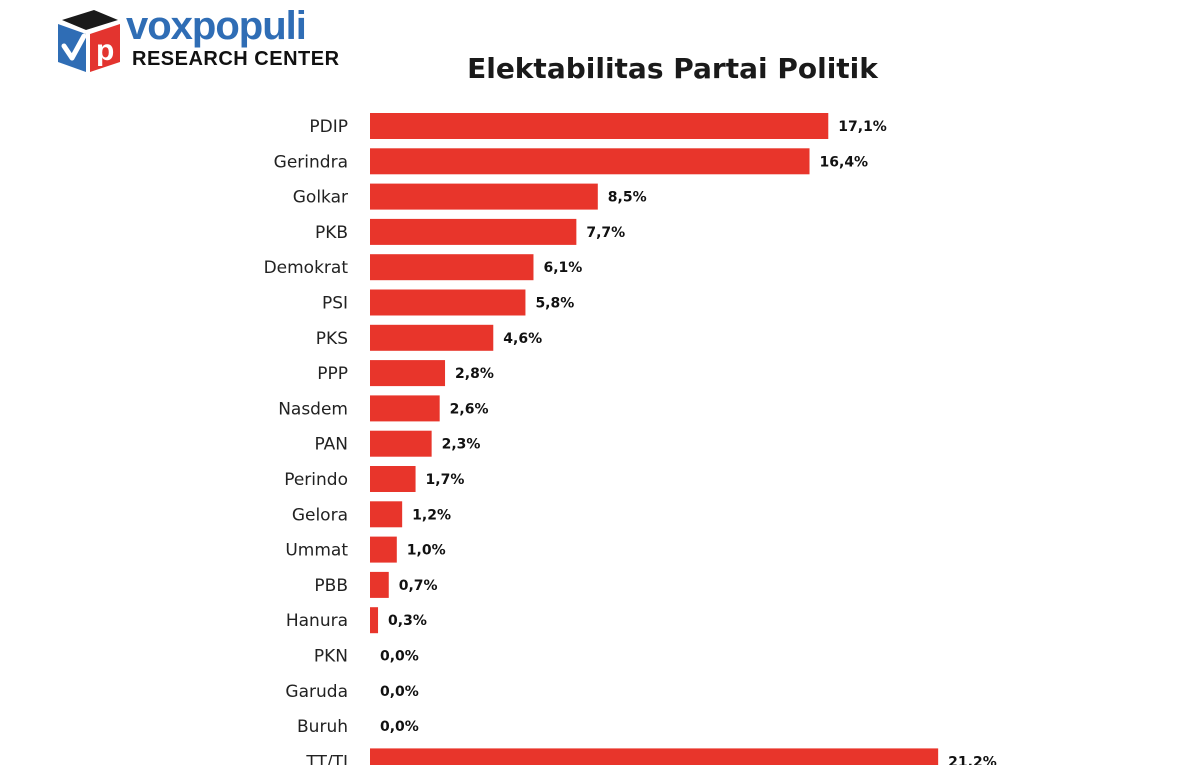  I want to click on category-label: PPP, so click(332, 374).